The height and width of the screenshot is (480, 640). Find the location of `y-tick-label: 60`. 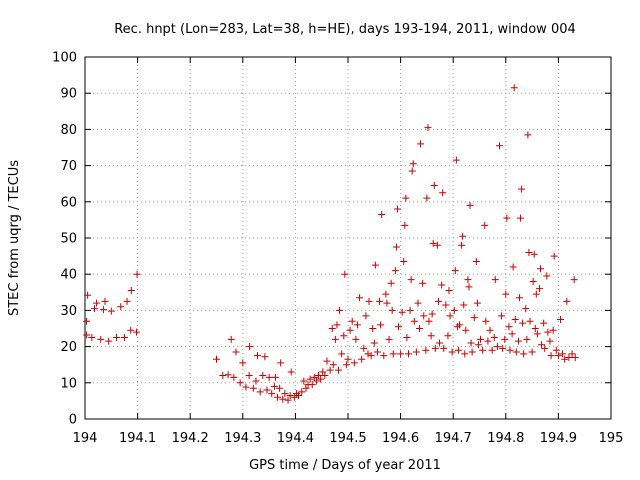

y-tick-label: 60 is located at coordinates (68, 202).